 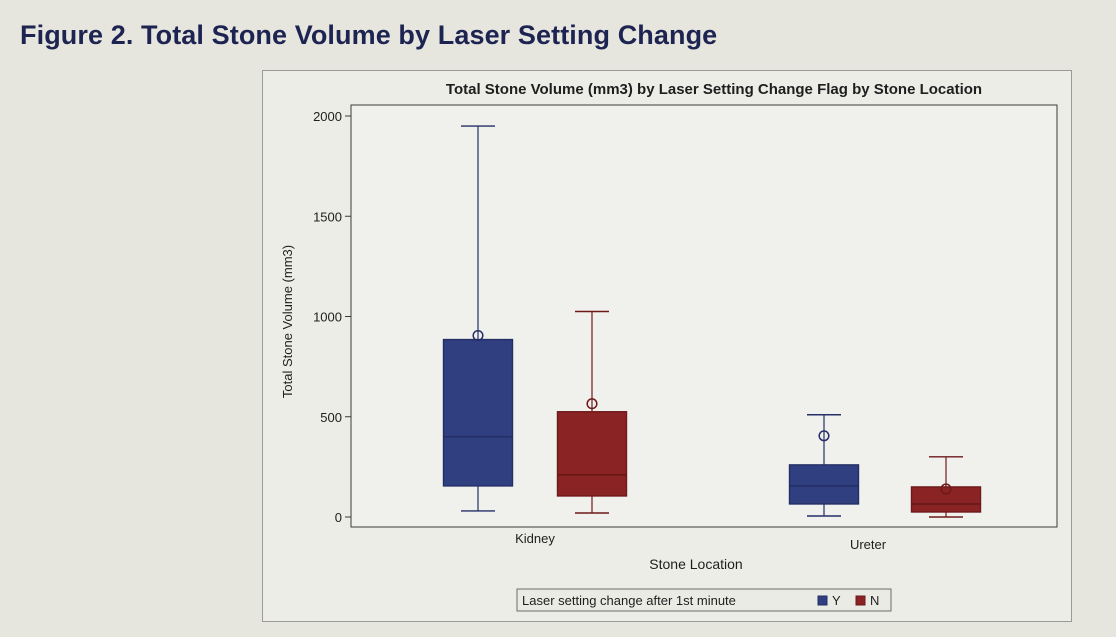 I want to click on x-axis-label: Stone Location, so click(x=695, y=564).